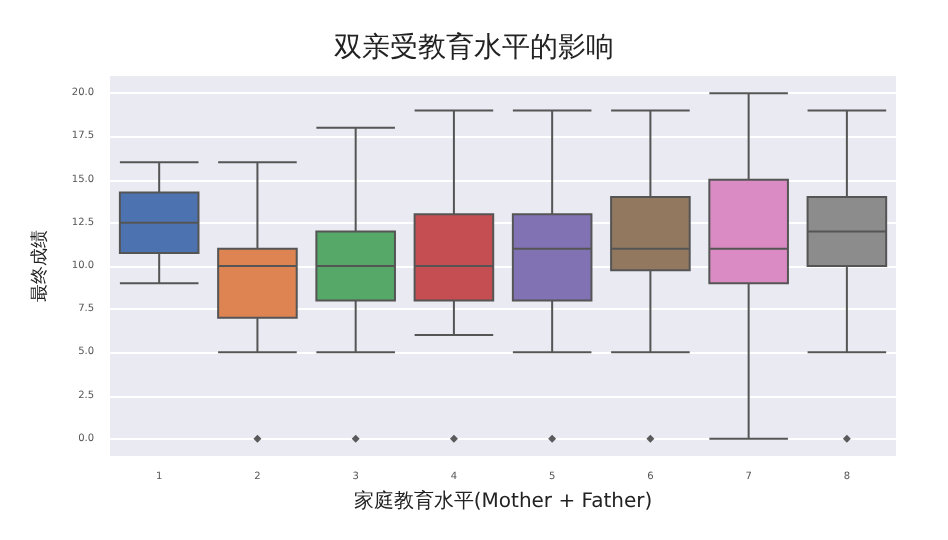  What do you see at coordinates (474, 47) in the screenshot?
I see `chart-title: 双亲受教育水平的影响` at bounding box center [474, 47].